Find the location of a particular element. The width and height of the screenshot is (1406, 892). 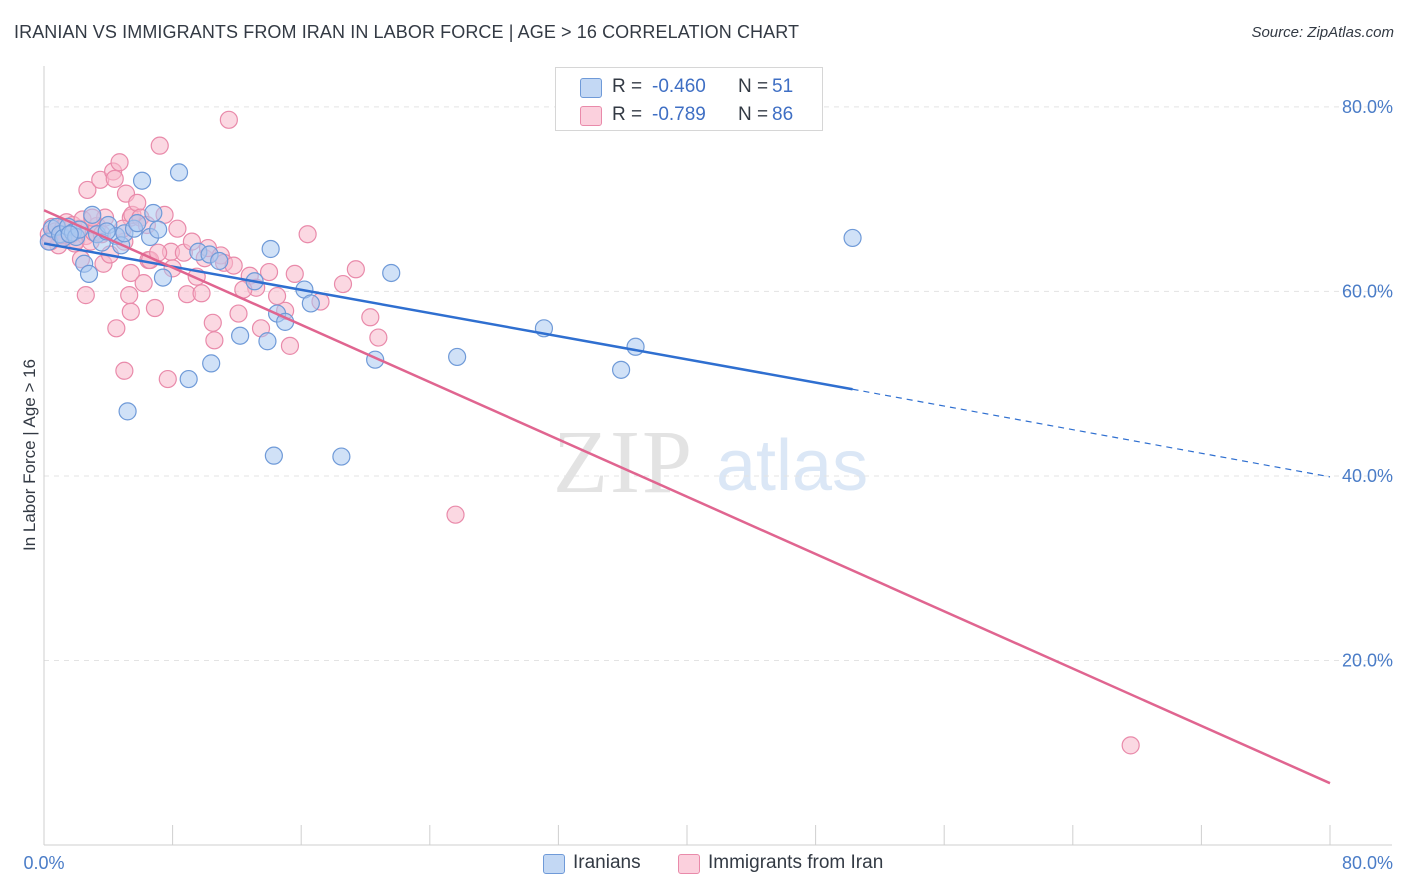

bottom-legend-swatch-immigrants is located at coordinates (689, 864).